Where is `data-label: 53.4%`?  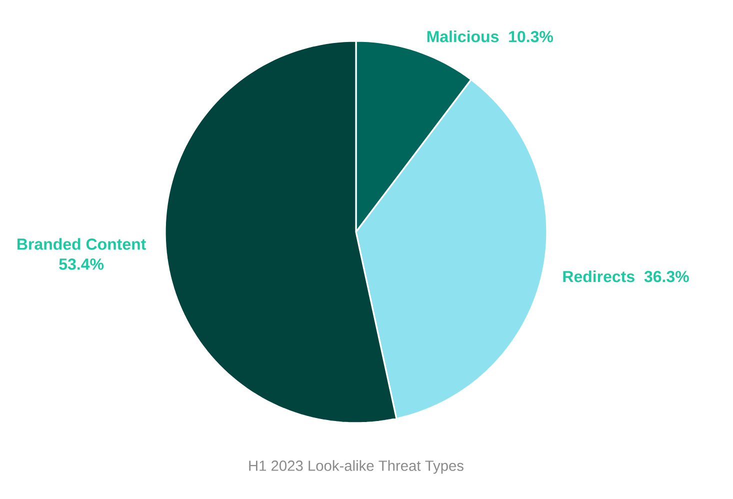 data-label: 53.4% is located at coordinates (81, 264).